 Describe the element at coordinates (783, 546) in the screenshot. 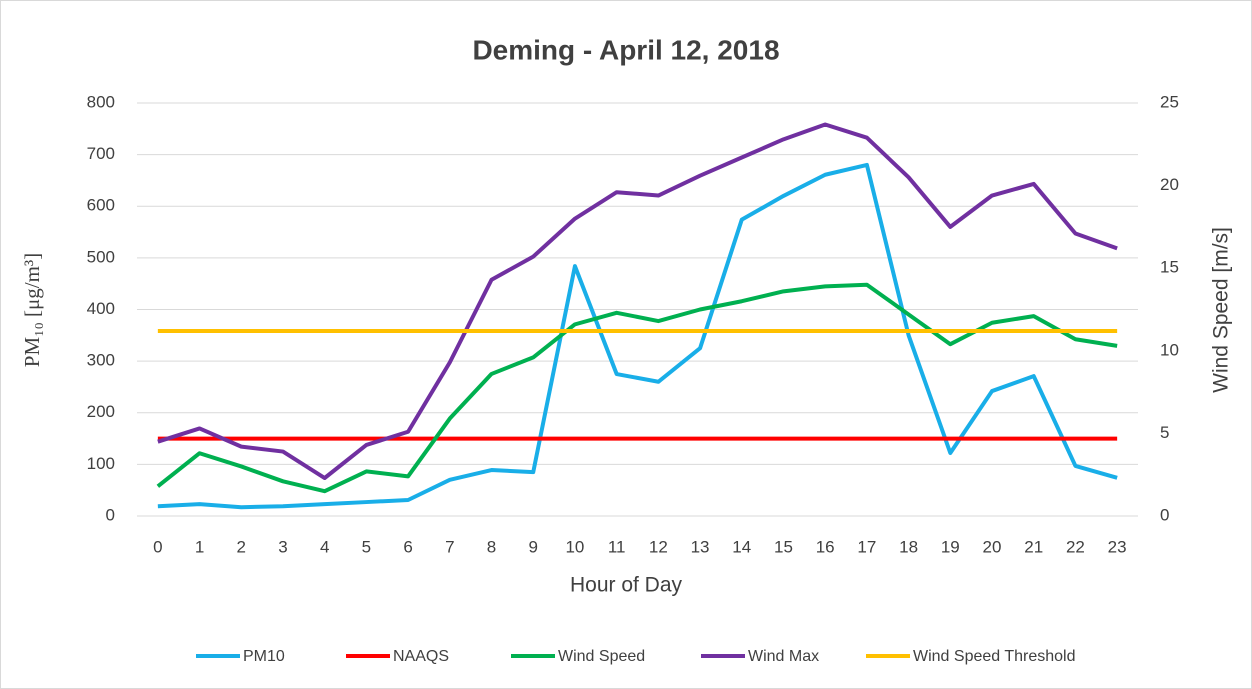

I see `x-tick-label: 15` at that location.